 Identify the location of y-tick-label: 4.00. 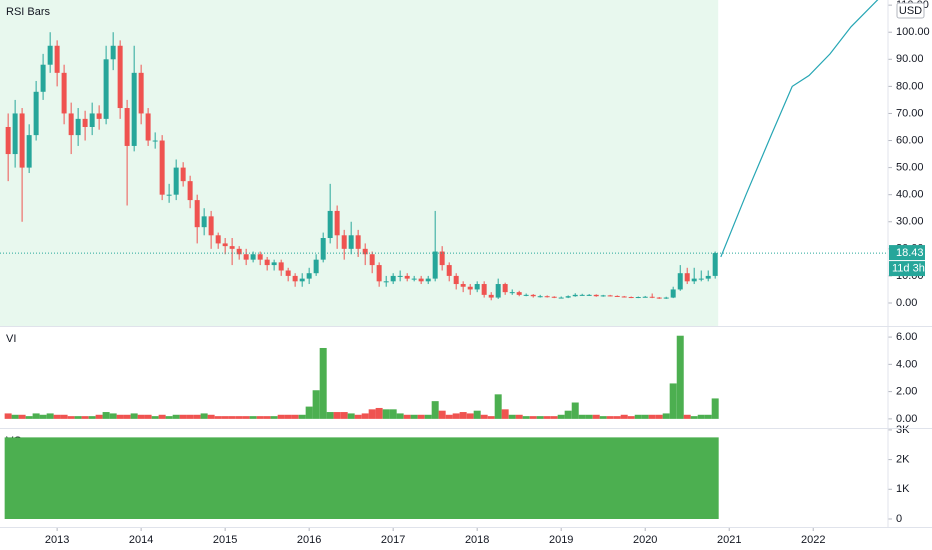
(906, 364).